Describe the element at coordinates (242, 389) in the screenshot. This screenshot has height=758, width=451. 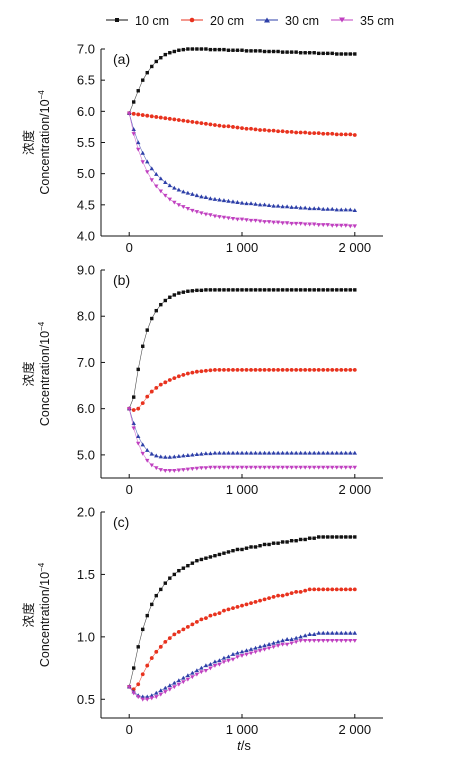
I see `series-20cm` at that location.